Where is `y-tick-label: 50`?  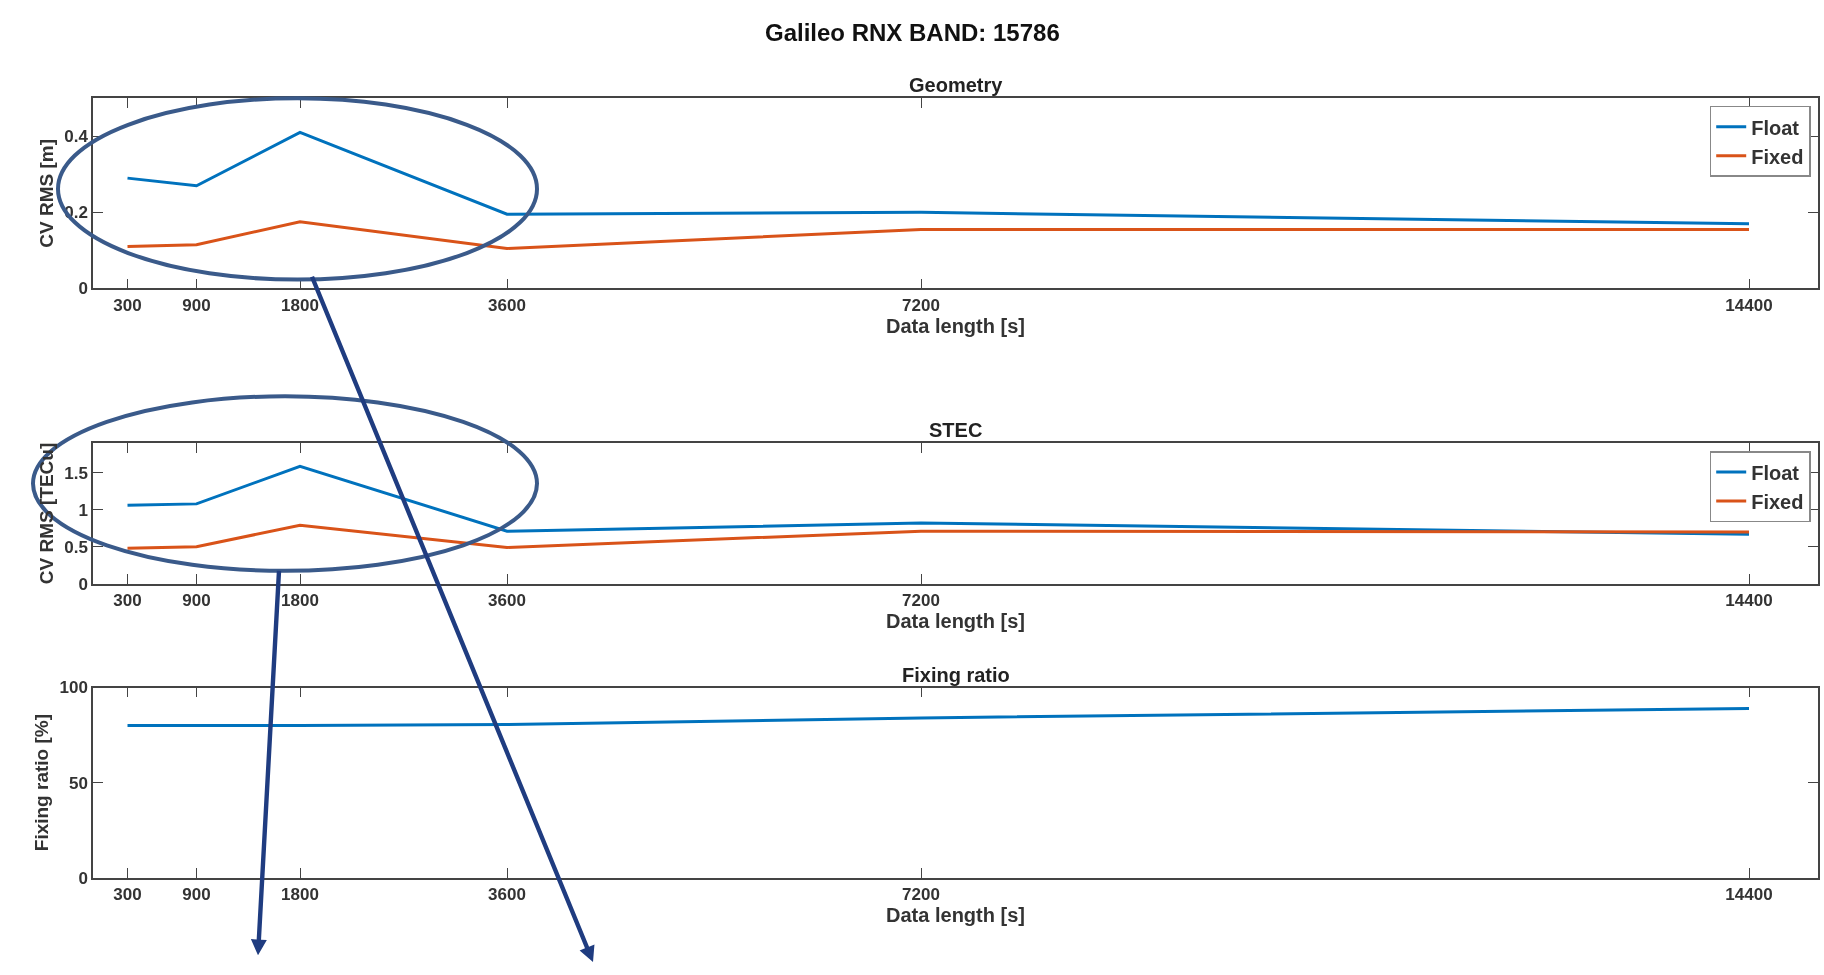
y-tick-label: 50 is located at coordinates (78, 783).